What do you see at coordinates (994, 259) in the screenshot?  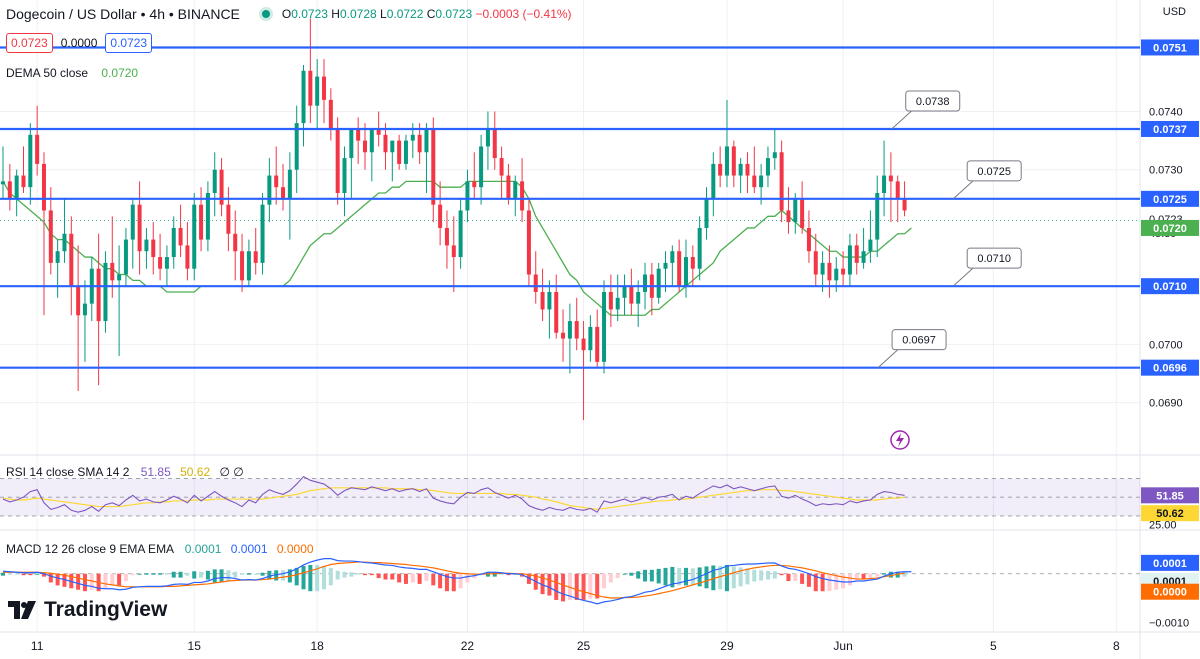 I see `callout-label: 0.0710` at bounding box center [994, 259].